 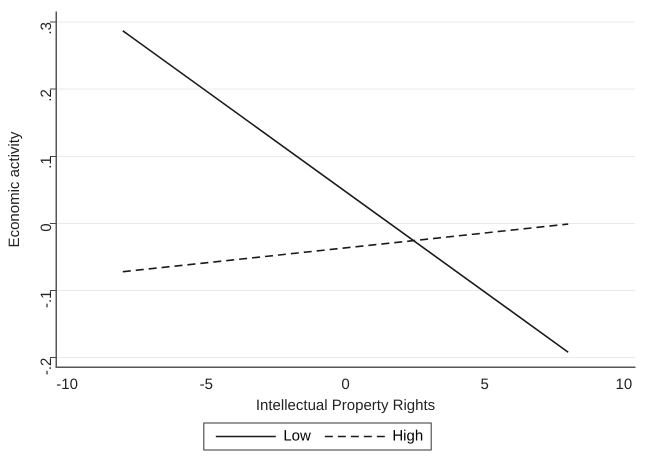 I want to click on x-tick-label: 10, so click(x=624, y=385).